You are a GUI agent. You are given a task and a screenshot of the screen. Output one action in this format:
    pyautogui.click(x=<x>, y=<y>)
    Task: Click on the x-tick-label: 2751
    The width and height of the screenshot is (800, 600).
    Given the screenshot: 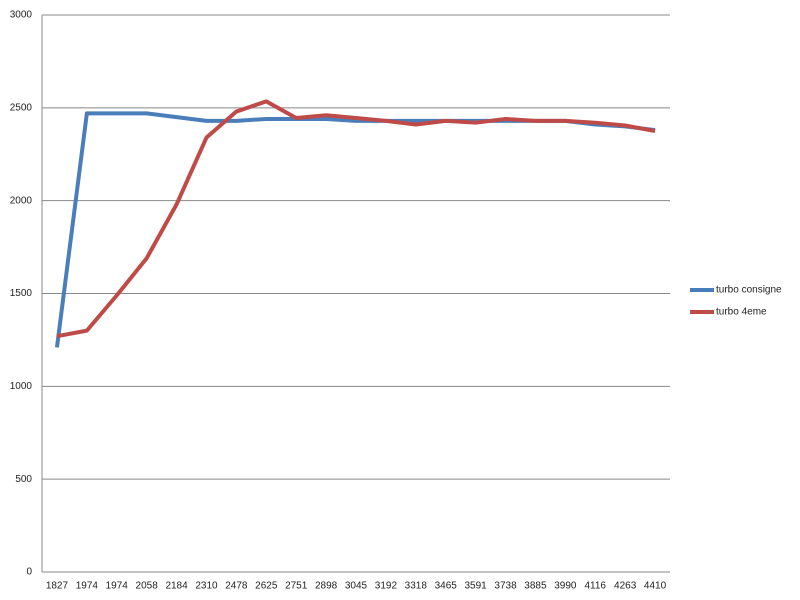 What is the action you would take?
    pyautogui.click(x=296, y=586)
    